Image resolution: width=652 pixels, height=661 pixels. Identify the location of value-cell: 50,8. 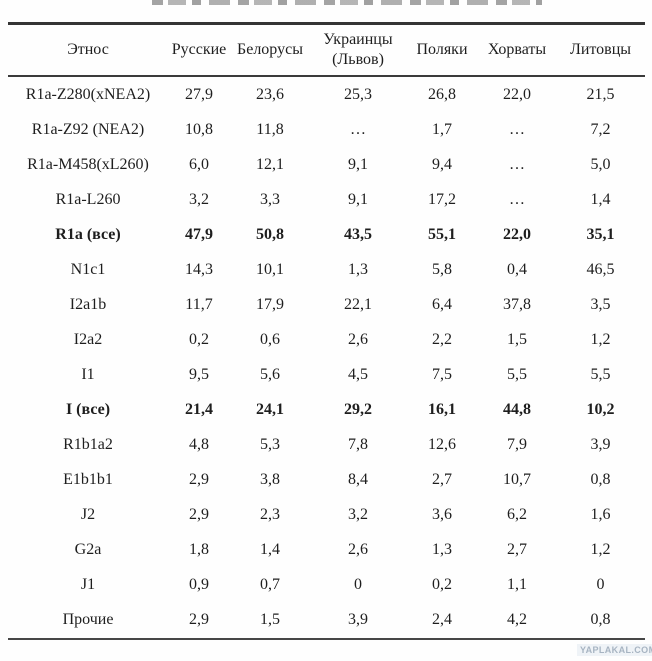
(270, 235).